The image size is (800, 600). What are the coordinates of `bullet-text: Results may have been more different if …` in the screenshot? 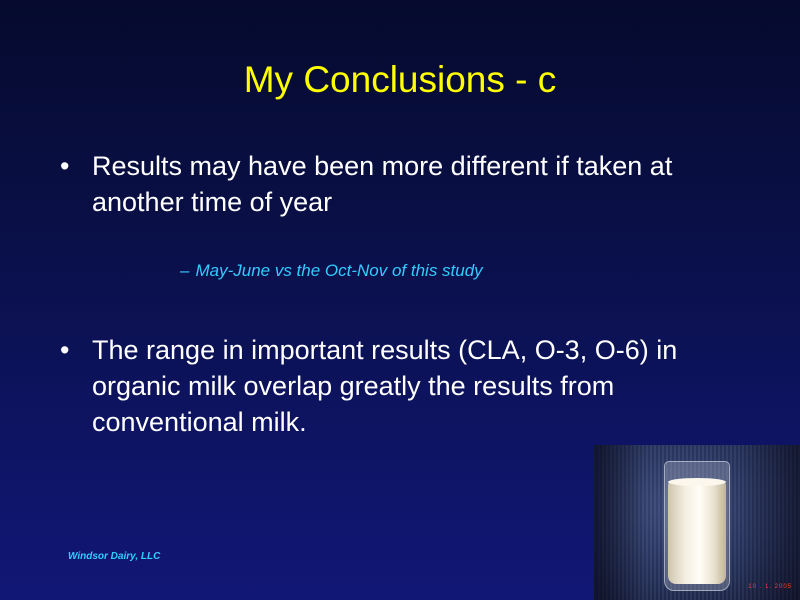 It's located at (382, 184).